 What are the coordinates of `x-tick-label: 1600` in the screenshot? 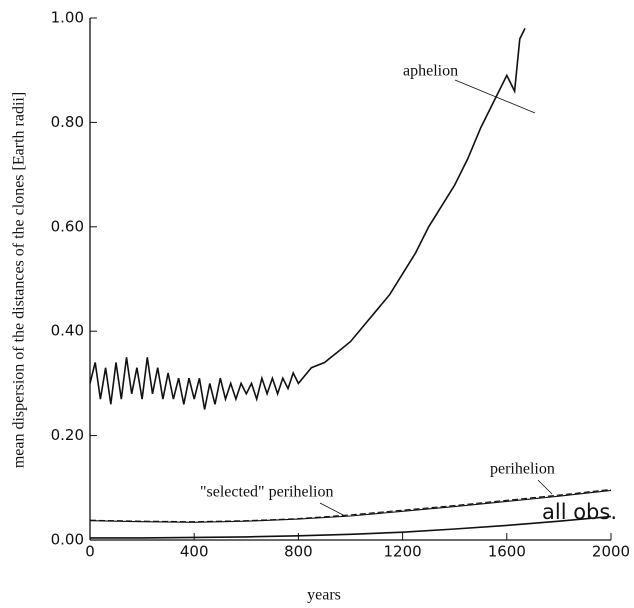 It's located at (507, 552).